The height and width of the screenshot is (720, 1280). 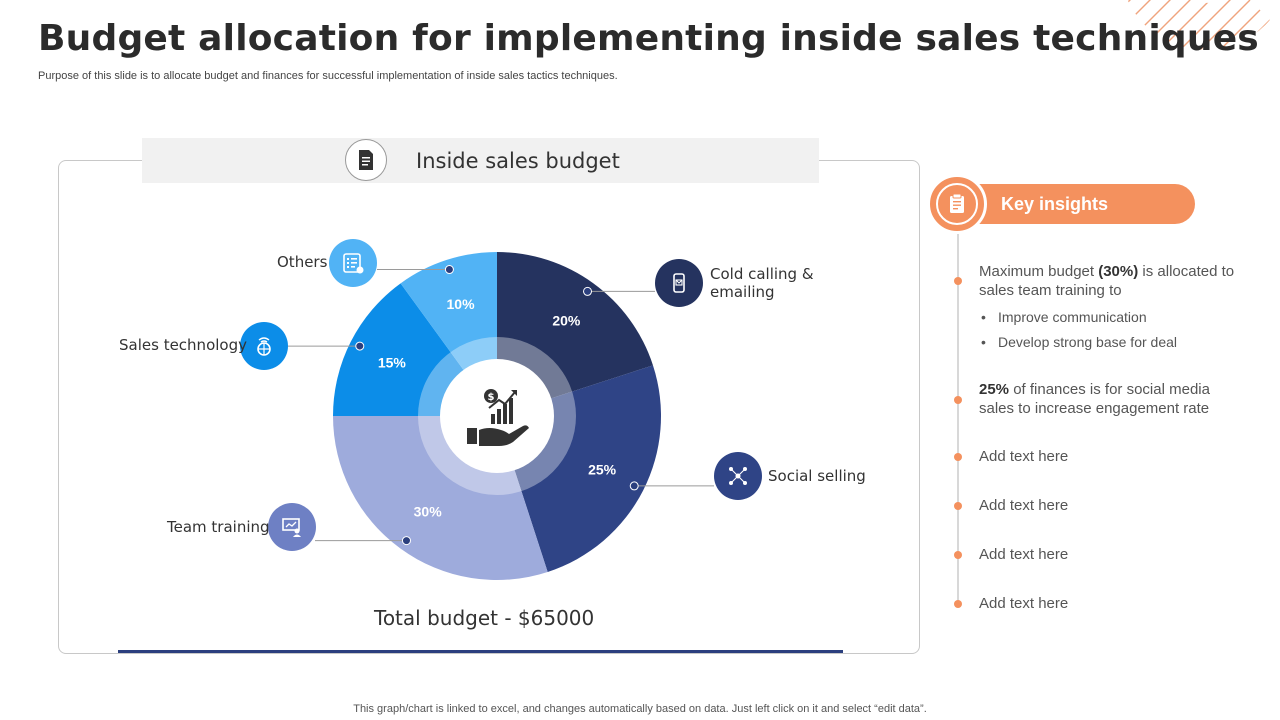 What do you see at coordinates (679, 283) in the screenshot?
I see `phone-mail-icon` at bounding box center [679, 283].